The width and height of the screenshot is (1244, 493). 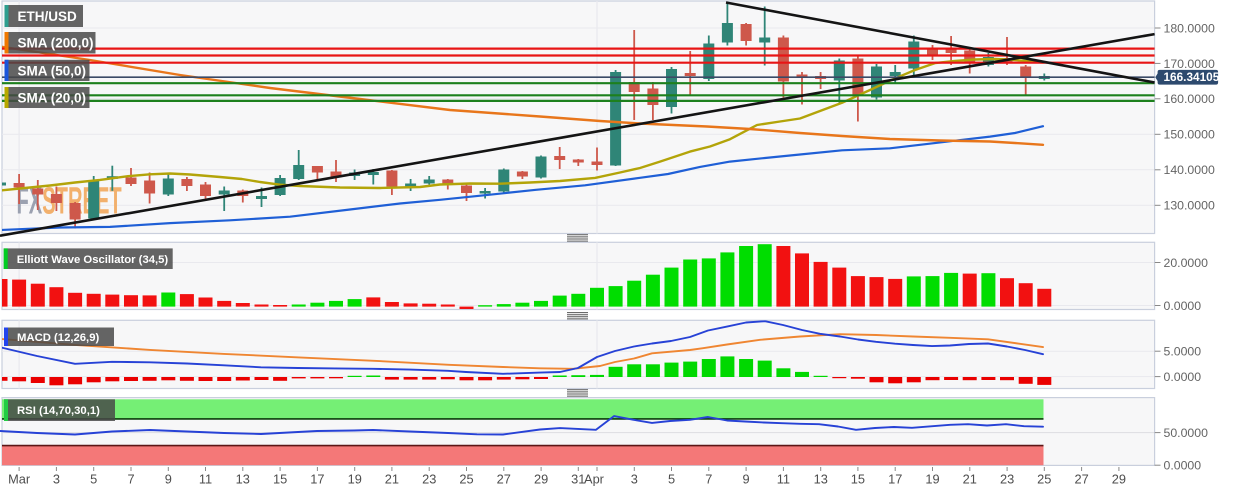 What do you see at coordinates (56, 43) in the screenshot?
I see `svg-text: SMA (200,0)` at bounding box center [56, 43].